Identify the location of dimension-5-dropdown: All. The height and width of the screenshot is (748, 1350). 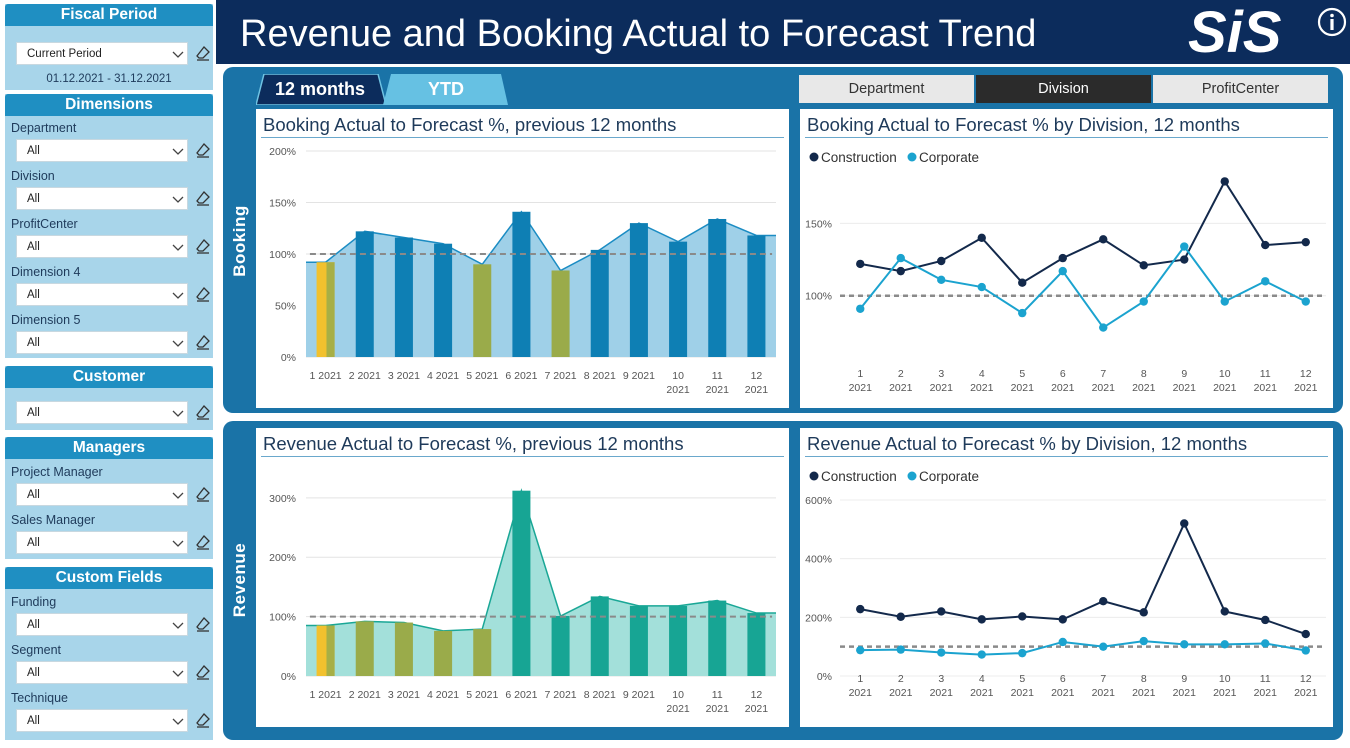
(102, 342).